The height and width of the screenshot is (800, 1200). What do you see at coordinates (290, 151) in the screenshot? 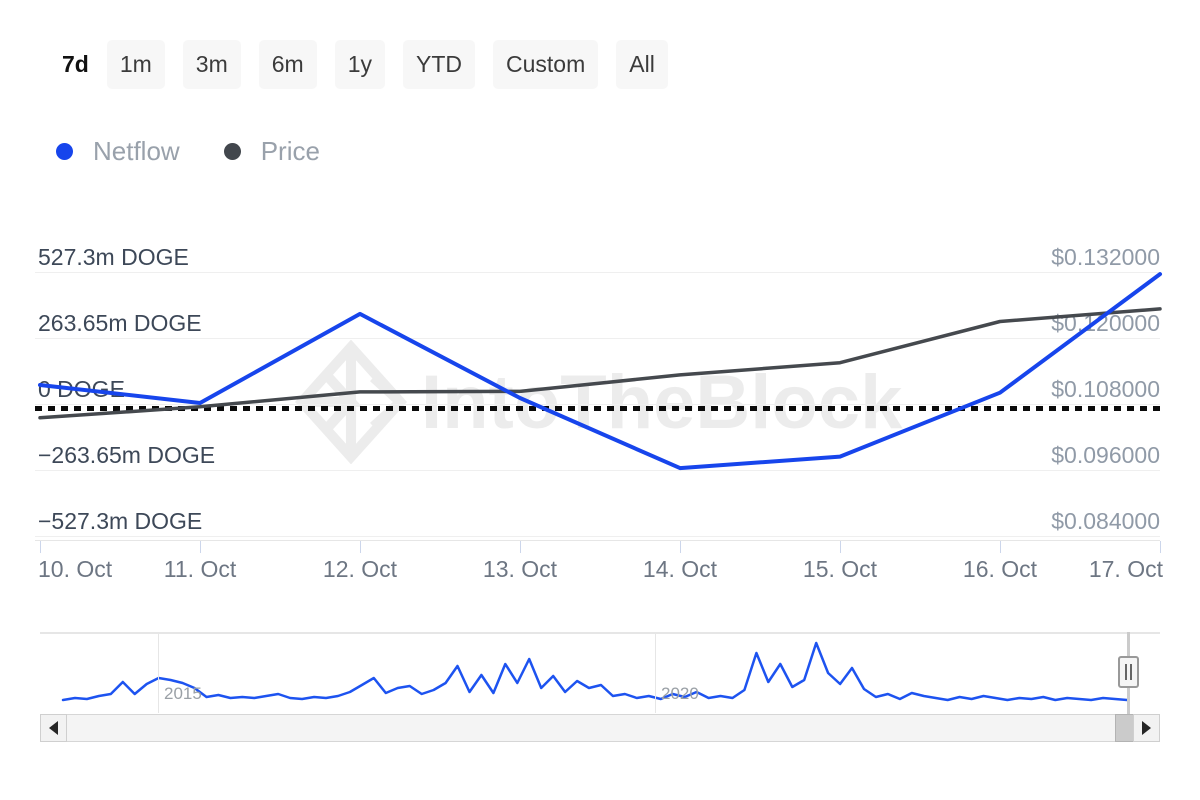
I see `legend-label: Price` at bounding box center [290, 151].